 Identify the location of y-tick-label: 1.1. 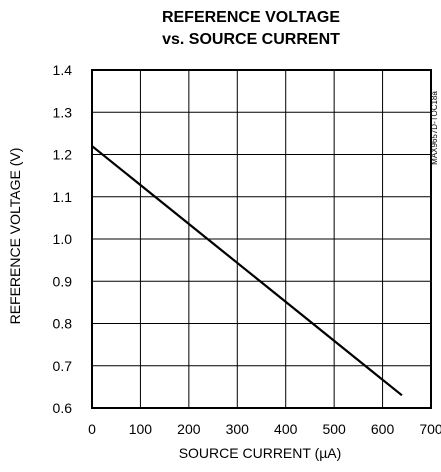
(63, 197).